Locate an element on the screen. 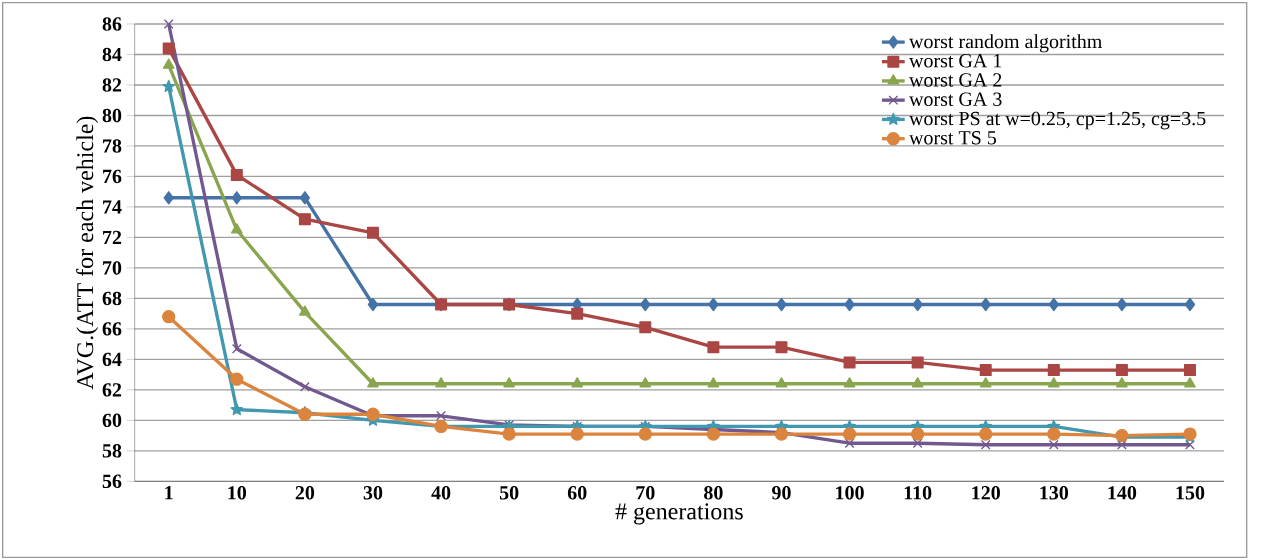  x-tick-label: 10 is located at coordinates (237, 493).